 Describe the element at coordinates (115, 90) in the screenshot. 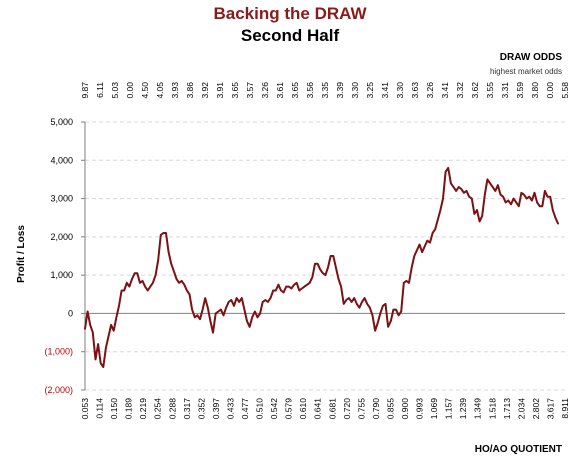

I see `top-tick-label: 5.03` at that location.